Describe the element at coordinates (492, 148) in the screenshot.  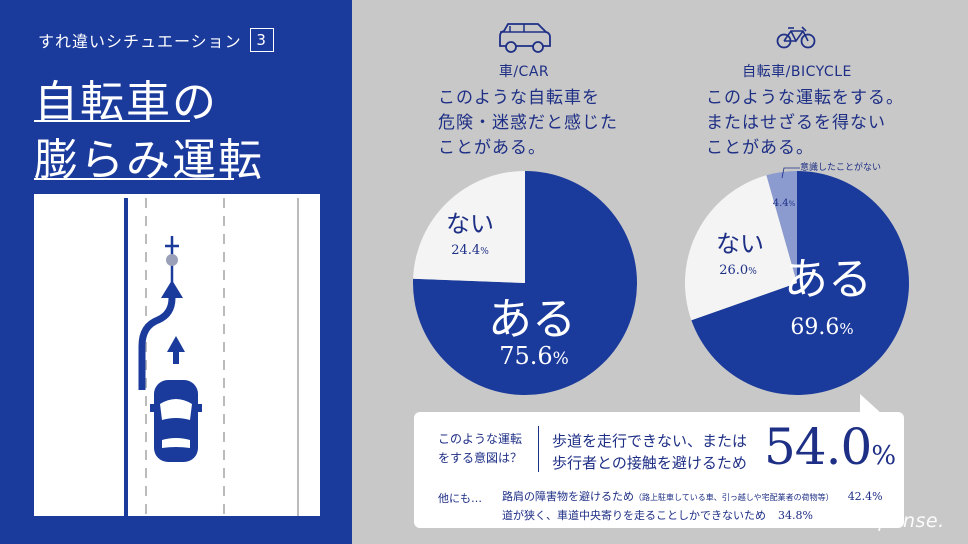
I see `car-question-line3: ことがある。` at that location.